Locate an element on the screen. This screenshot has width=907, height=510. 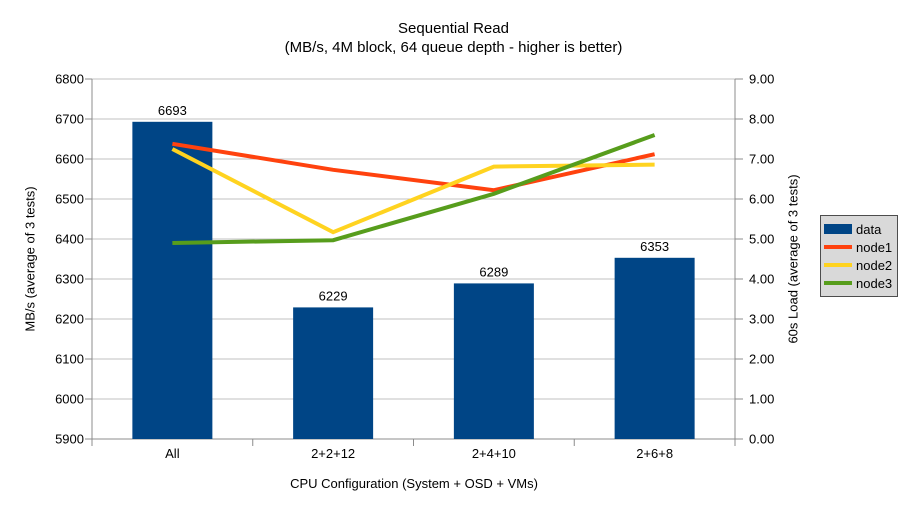
chart-title: Sequential Read is located at coordinates (453, 28).